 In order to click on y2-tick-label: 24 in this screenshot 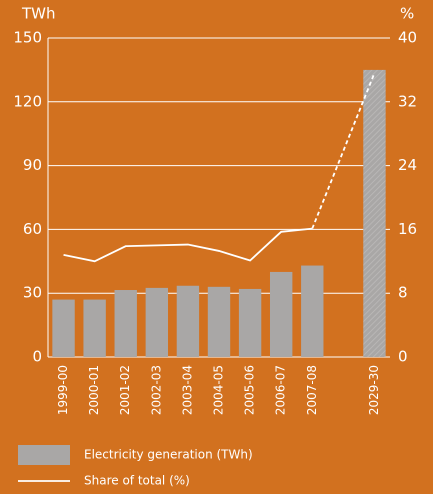, I will do `click(407, 165)`.